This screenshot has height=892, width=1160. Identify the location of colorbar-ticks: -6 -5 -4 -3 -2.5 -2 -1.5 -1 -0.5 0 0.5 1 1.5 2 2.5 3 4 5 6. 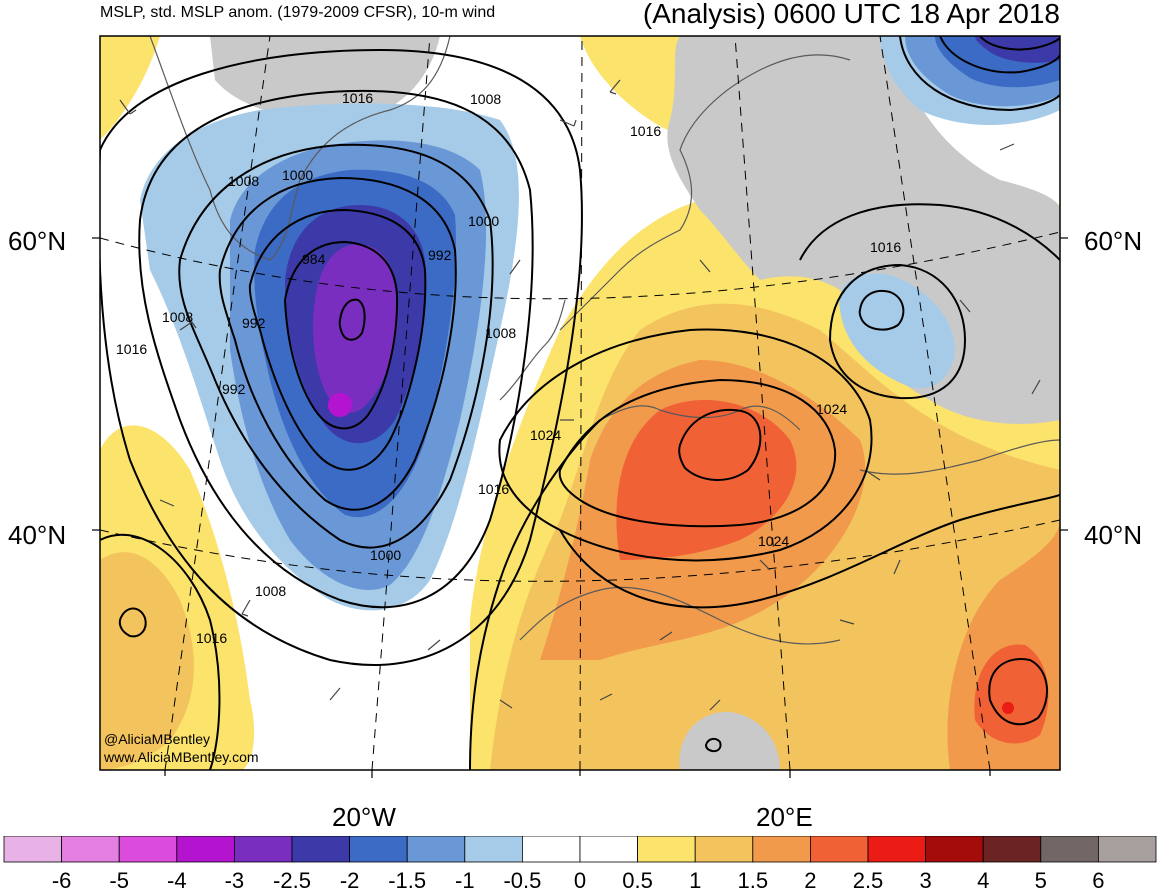
(578, 880).